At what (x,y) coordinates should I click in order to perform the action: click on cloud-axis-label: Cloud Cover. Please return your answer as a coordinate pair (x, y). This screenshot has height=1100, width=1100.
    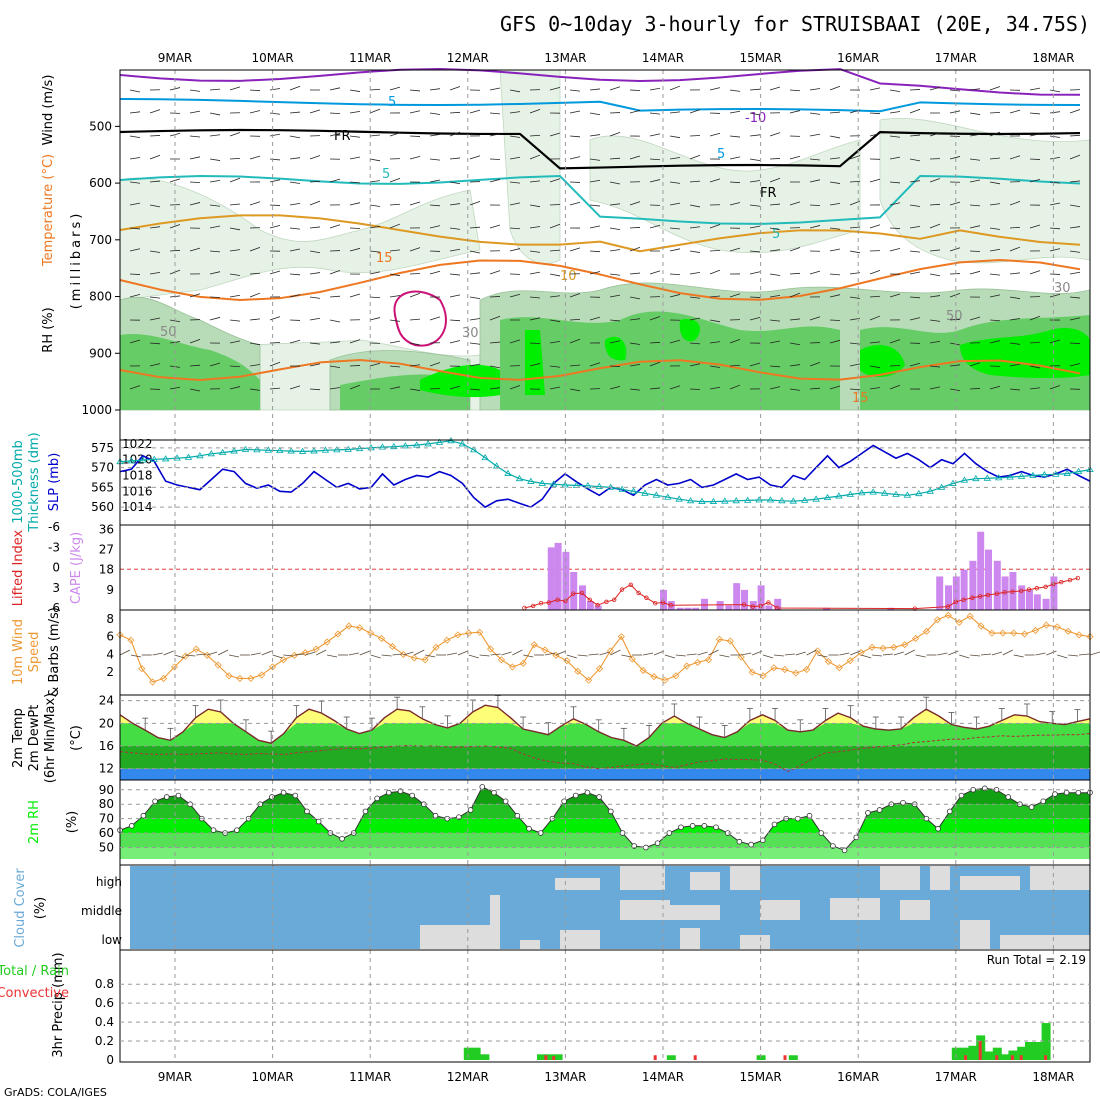
    Looking at the image, I should click on (20, 908).